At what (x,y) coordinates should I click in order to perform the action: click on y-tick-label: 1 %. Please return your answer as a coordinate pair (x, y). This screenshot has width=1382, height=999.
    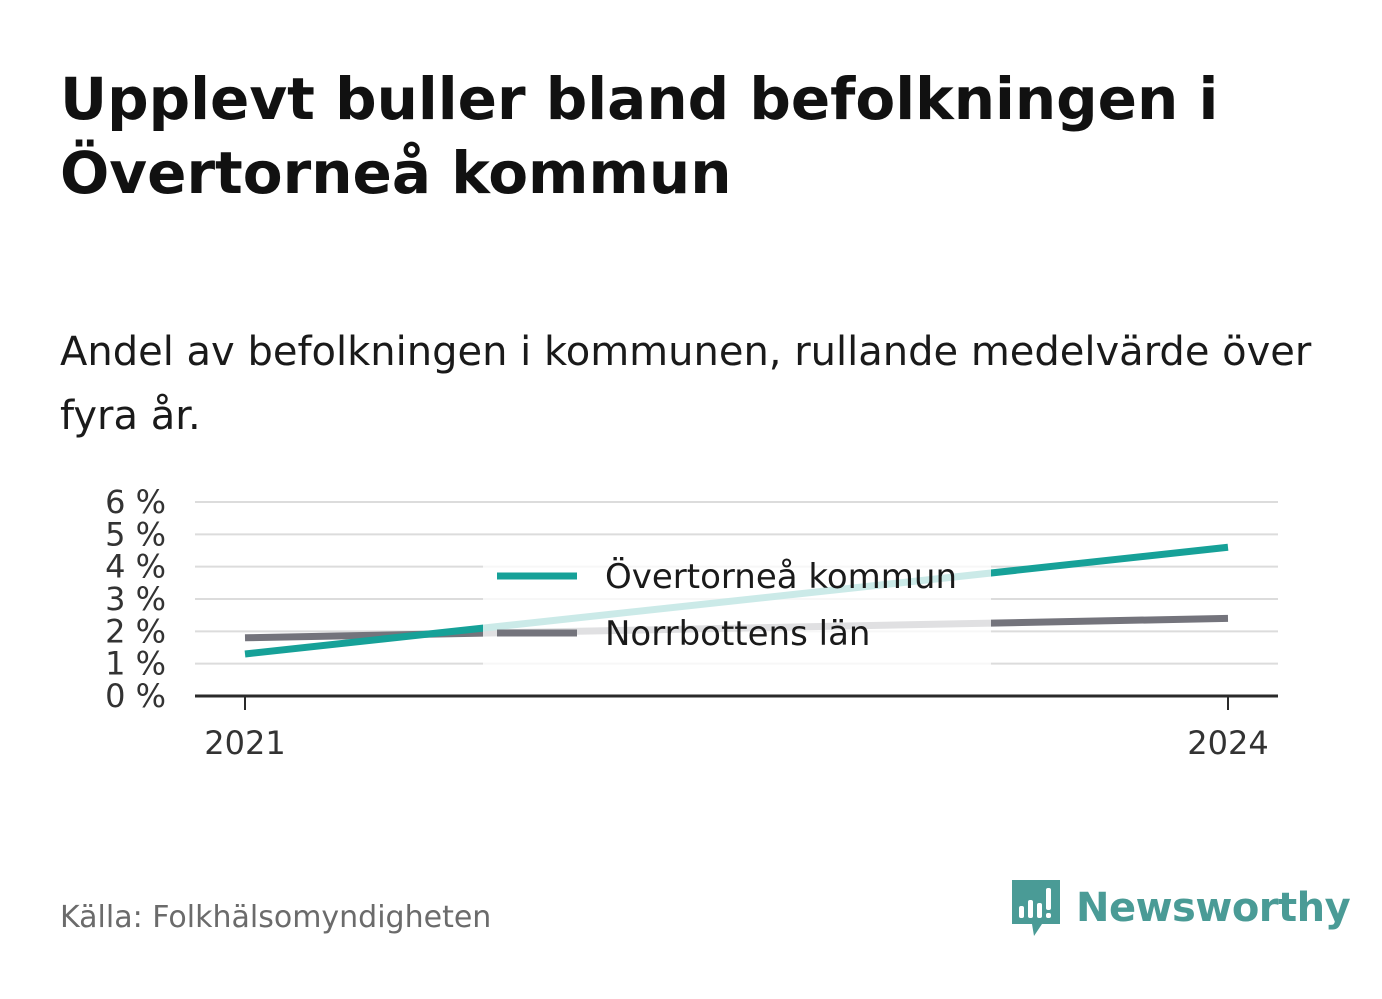
    Looking at the image, I should click on (135, 664).